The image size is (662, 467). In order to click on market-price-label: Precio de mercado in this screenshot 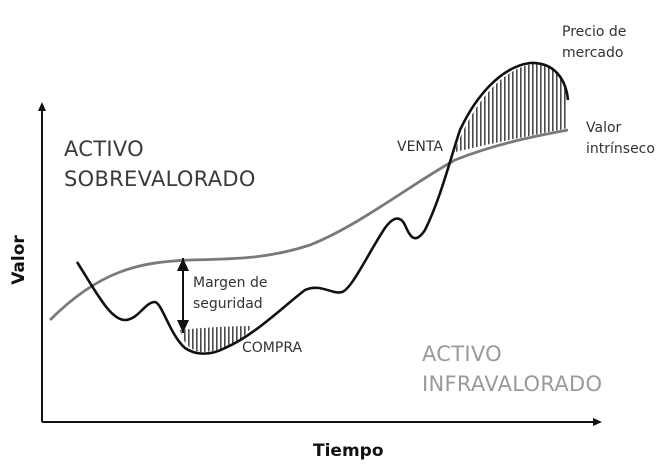, I will do `click(594, 43)`.